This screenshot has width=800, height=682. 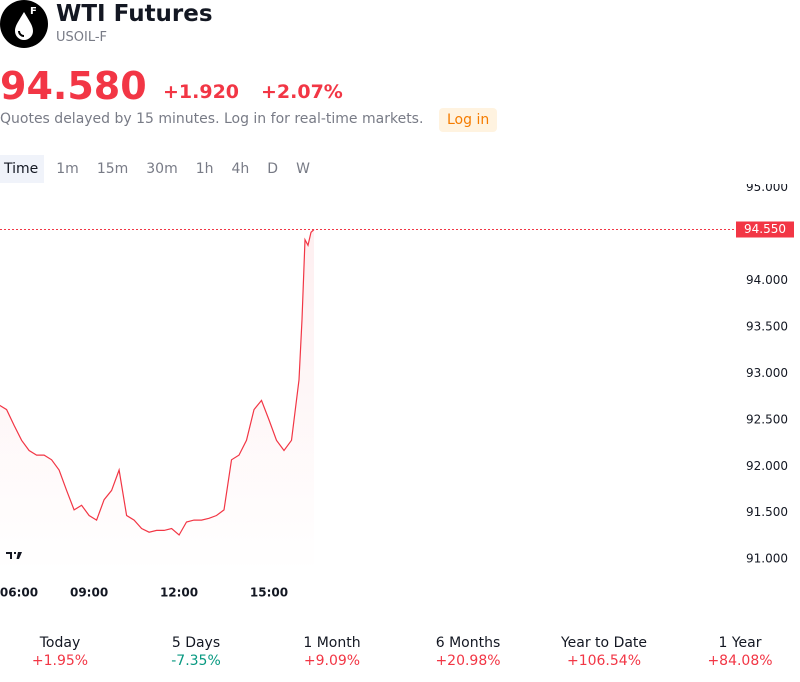 I want to click on interval-tab: D, so click(x=273, y=169).